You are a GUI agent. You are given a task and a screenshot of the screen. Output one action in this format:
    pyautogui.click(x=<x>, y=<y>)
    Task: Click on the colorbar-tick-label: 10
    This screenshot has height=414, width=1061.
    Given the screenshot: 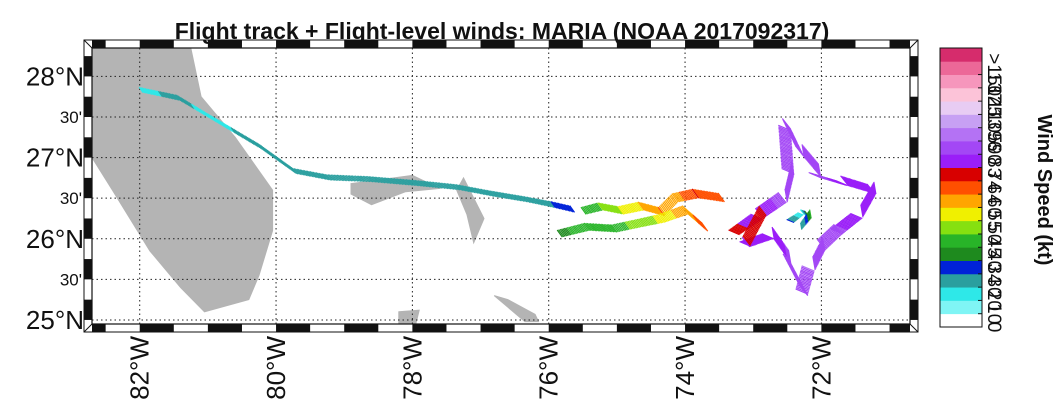 What is the action you would take?
    pyautogui.click(x=993, y=313)
    